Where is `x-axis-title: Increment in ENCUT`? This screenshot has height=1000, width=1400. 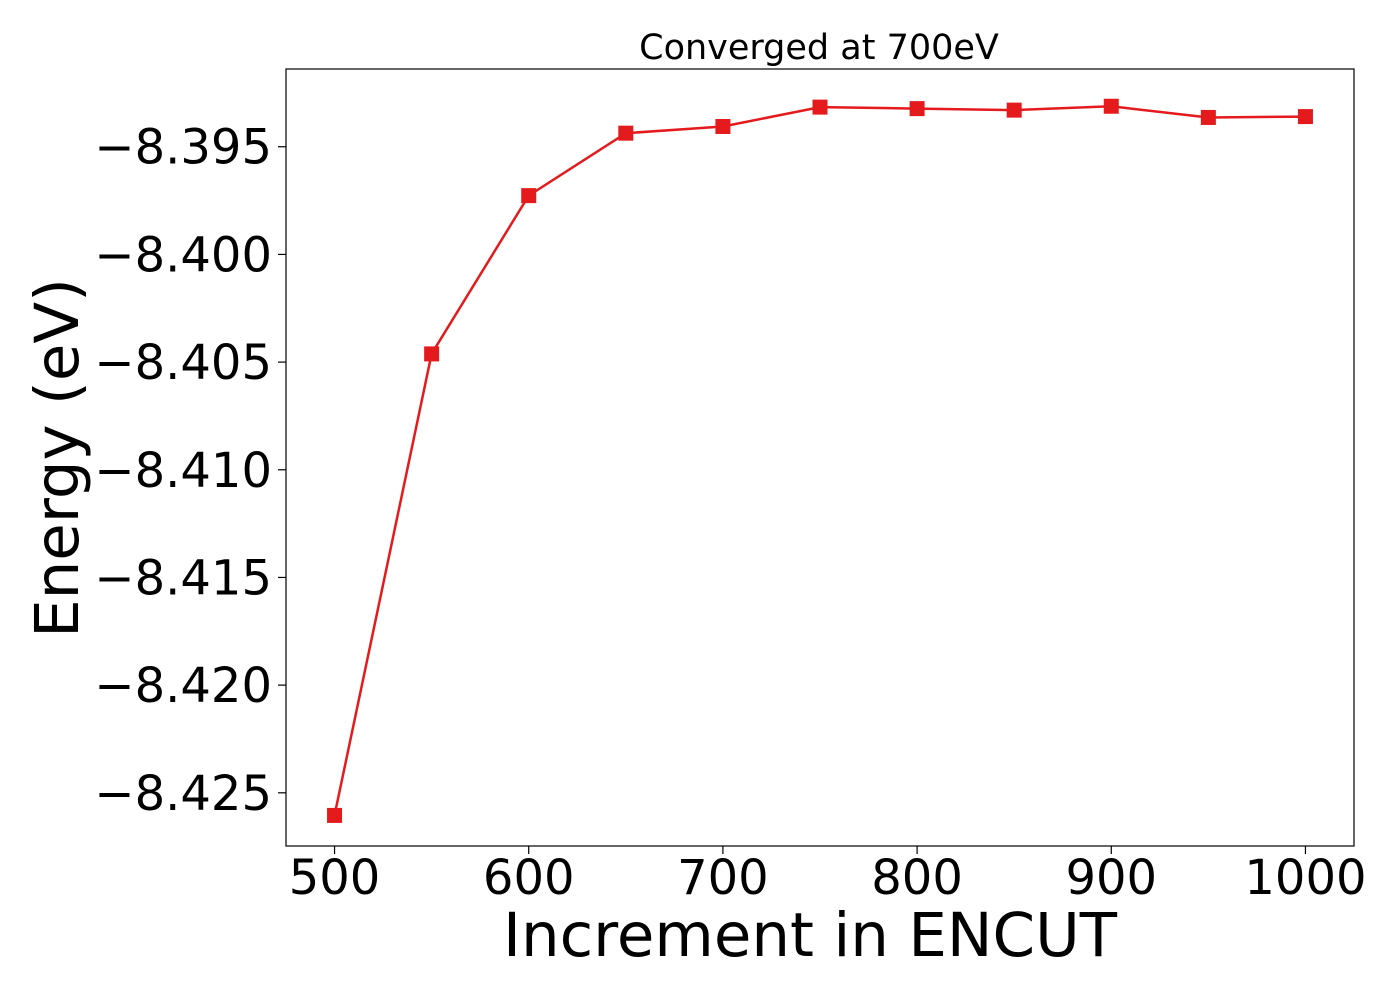 x-axis-title: Increment in ENCUT is located at coordinates (810, 935).